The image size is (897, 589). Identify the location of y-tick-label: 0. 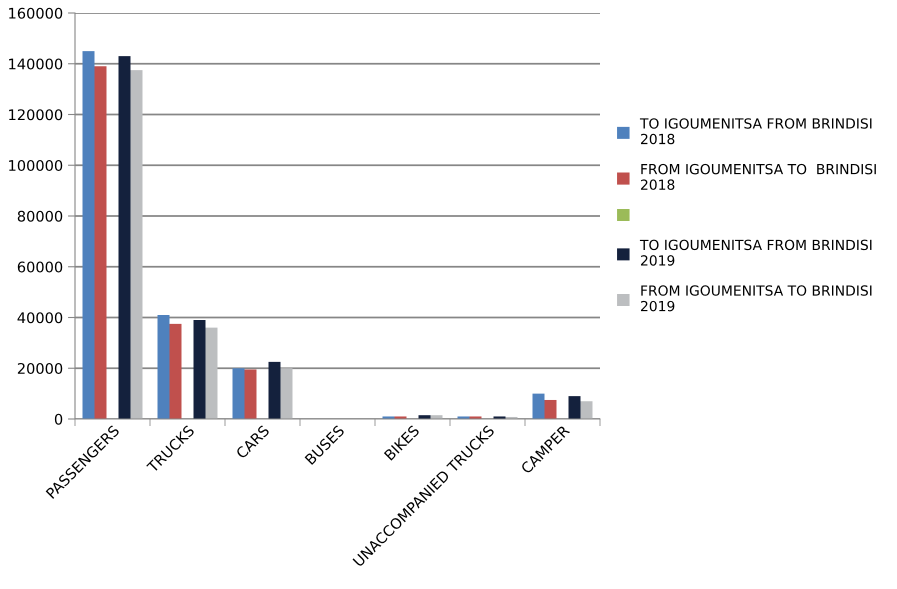
(58, 419).